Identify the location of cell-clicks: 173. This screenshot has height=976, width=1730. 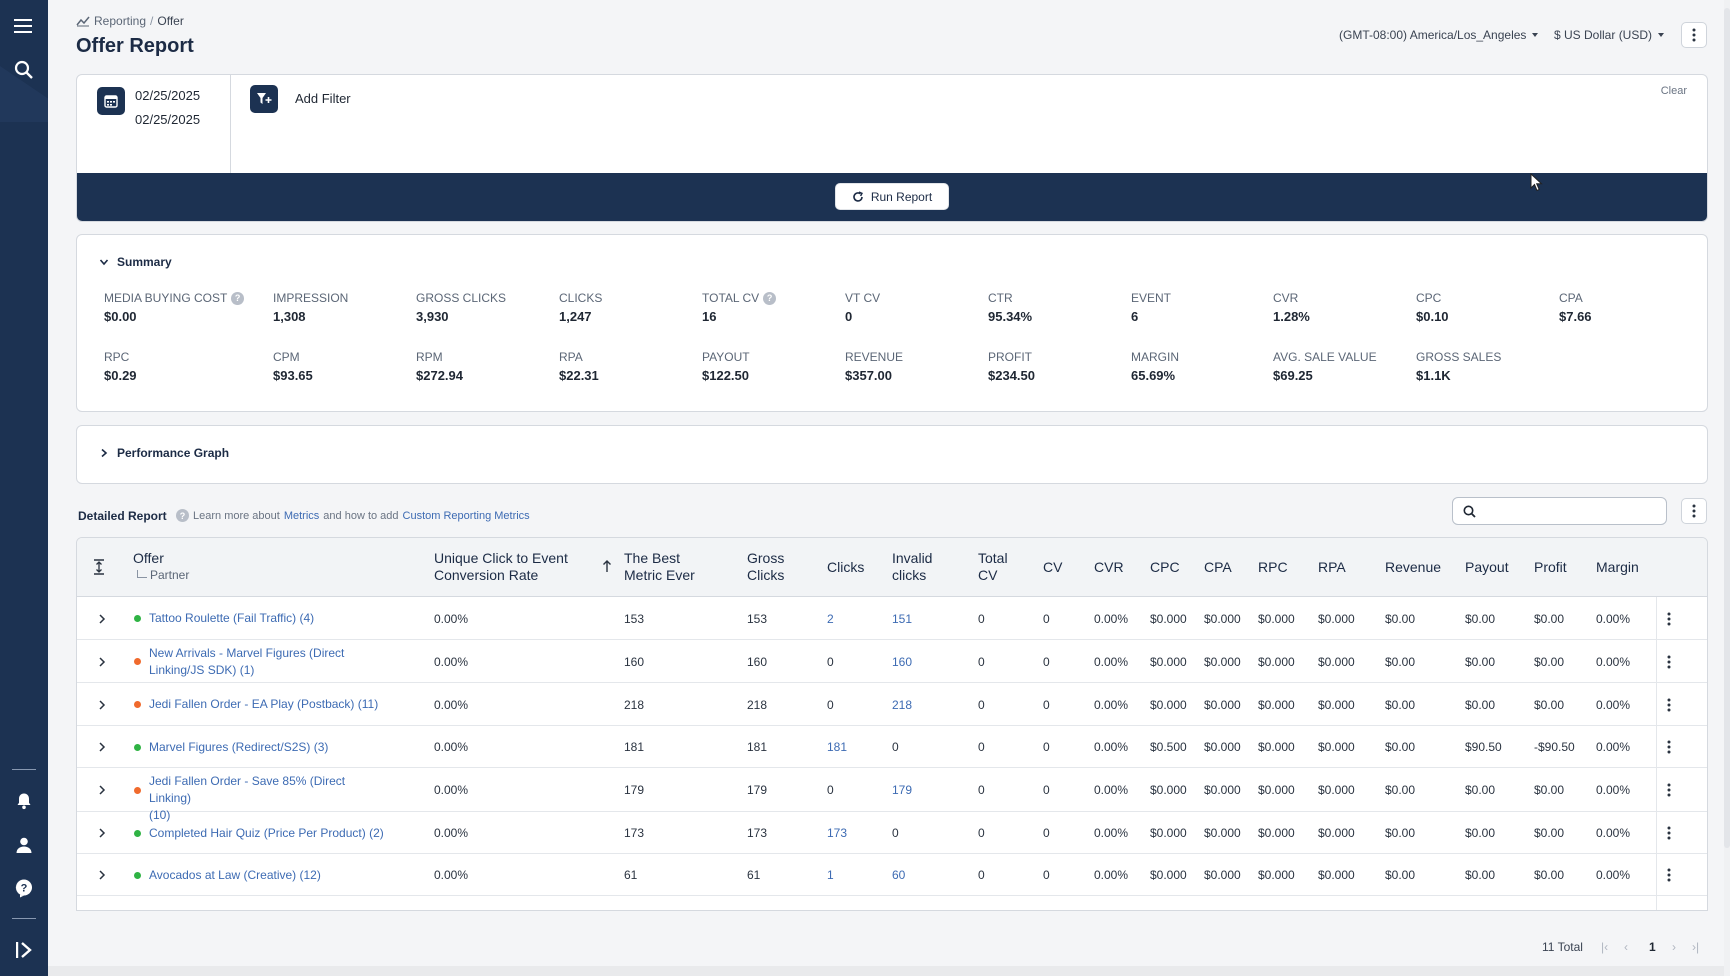
(837, 833).